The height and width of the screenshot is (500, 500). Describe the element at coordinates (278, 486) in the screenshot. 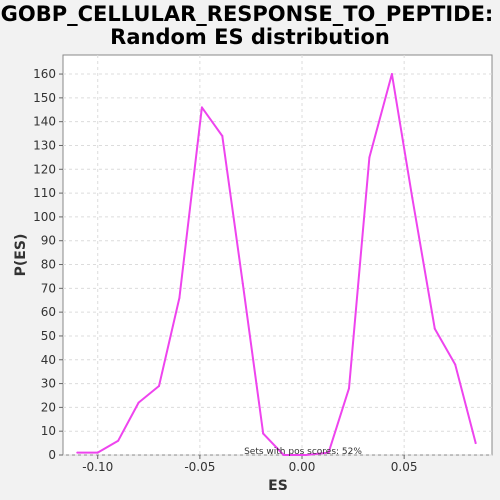

I see `x-axis-label: ES` at that location.